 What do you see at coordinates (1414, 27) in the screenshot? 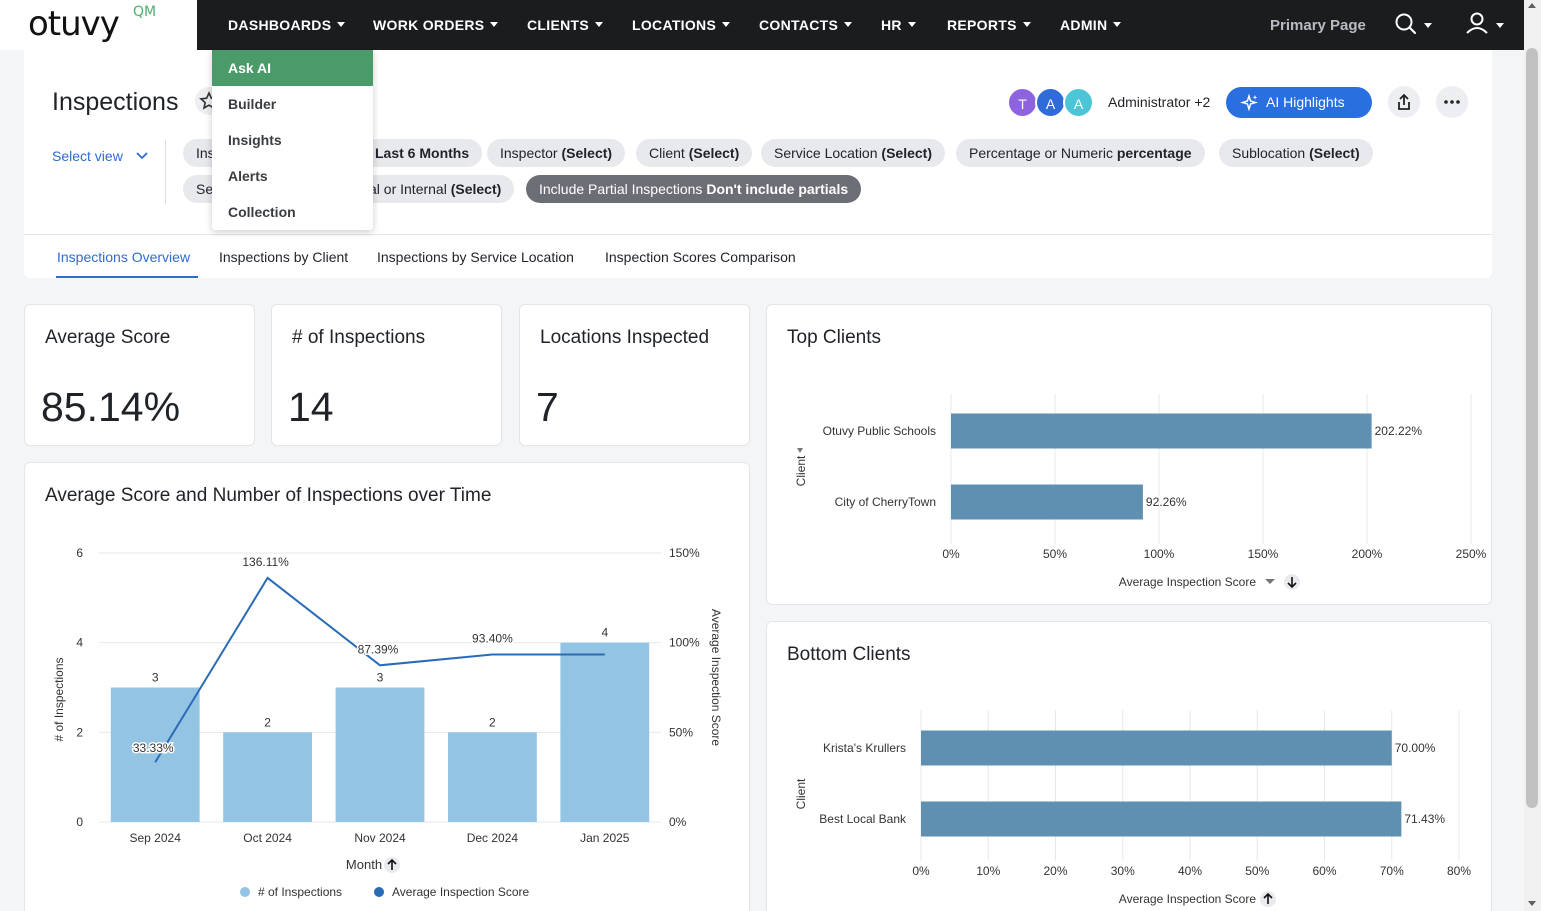
I see `search-menu` at bounding box center [1414, 27].